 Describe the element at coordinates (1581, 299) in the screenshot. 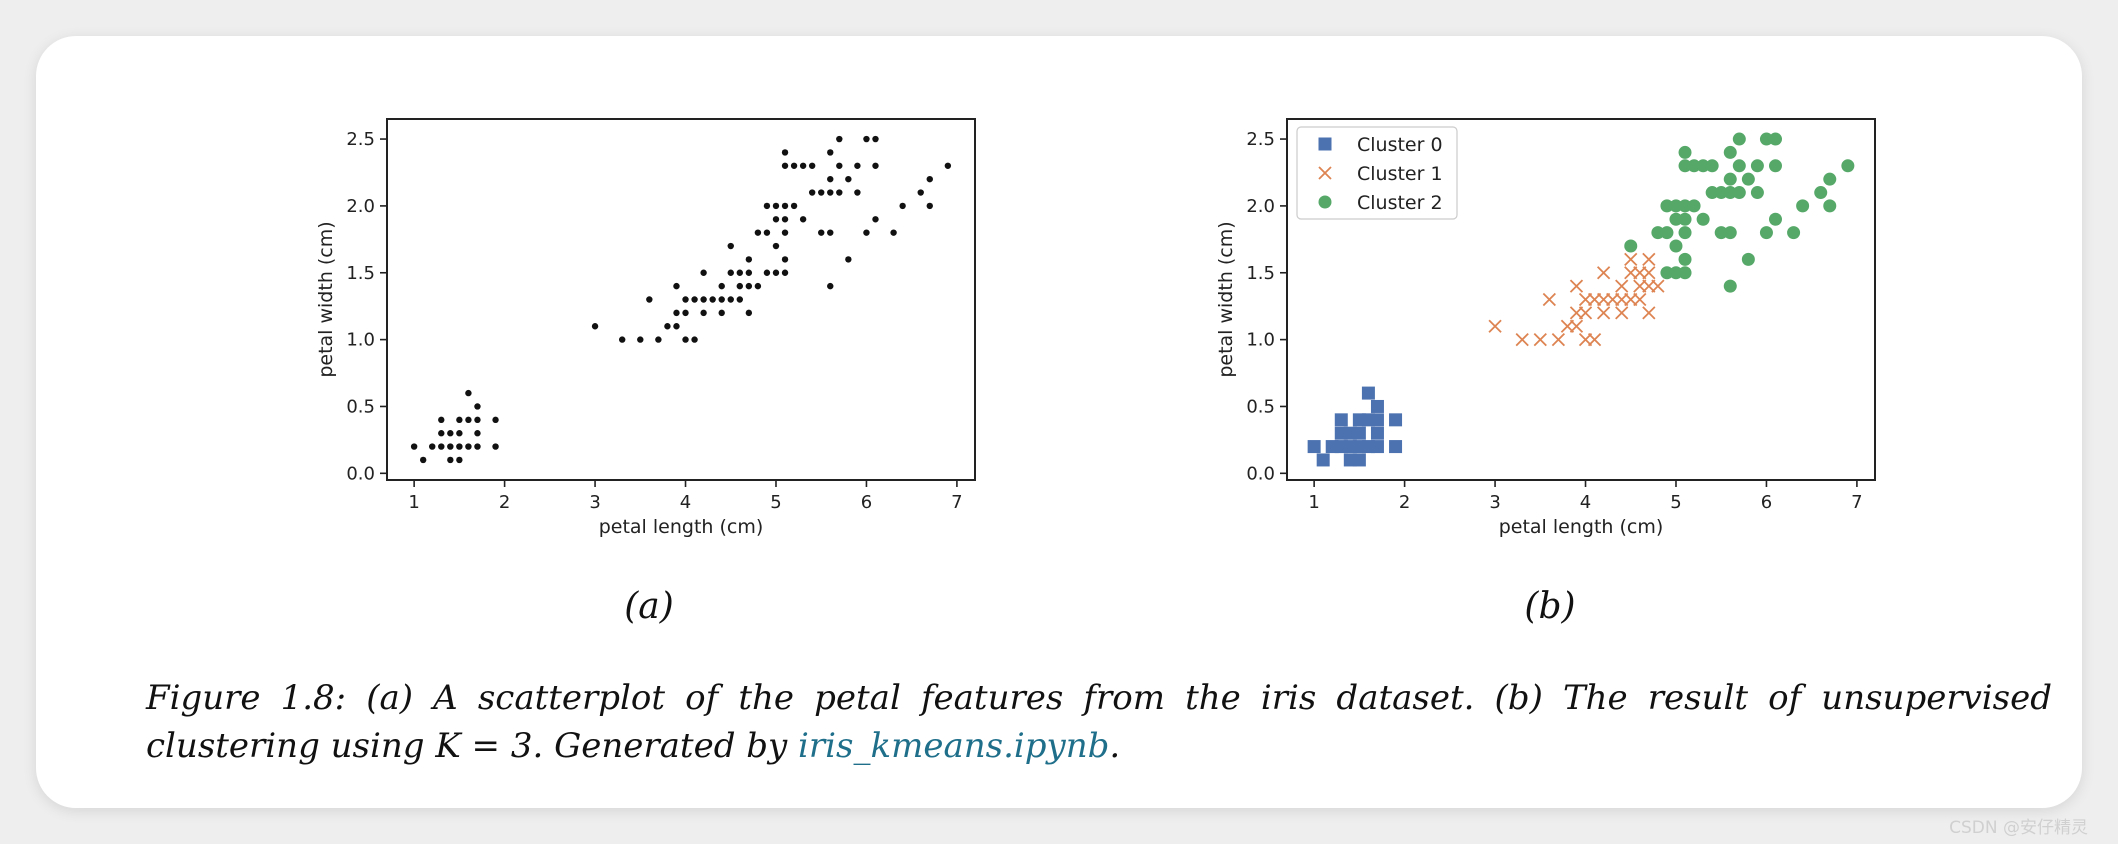

I see `plot-frame` at that location.